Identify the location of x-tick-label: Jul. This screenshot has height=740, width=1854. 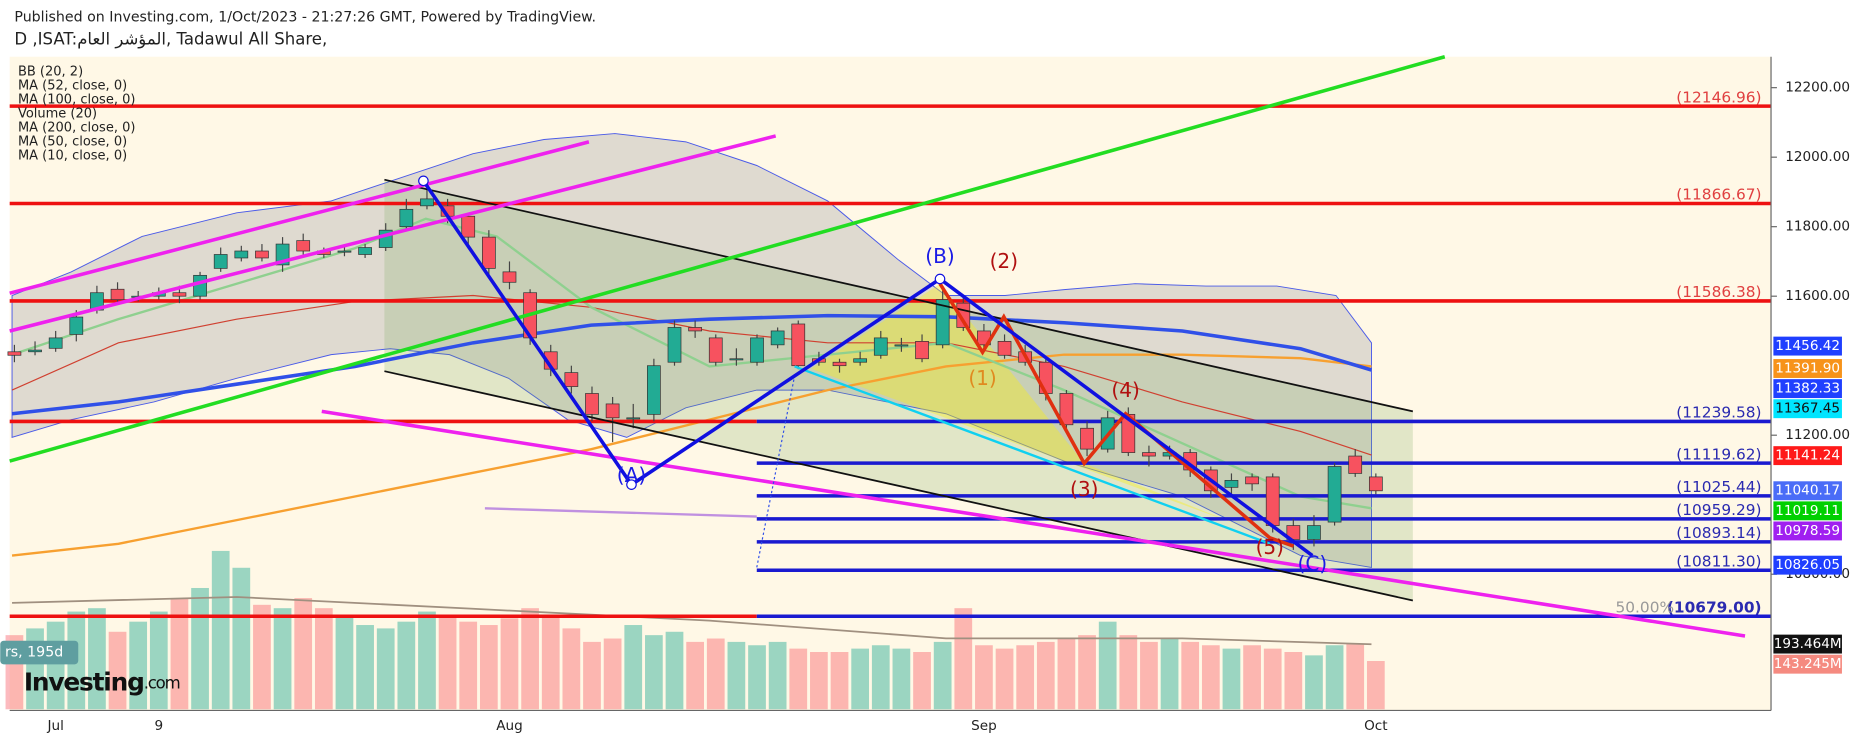
(54, 726).